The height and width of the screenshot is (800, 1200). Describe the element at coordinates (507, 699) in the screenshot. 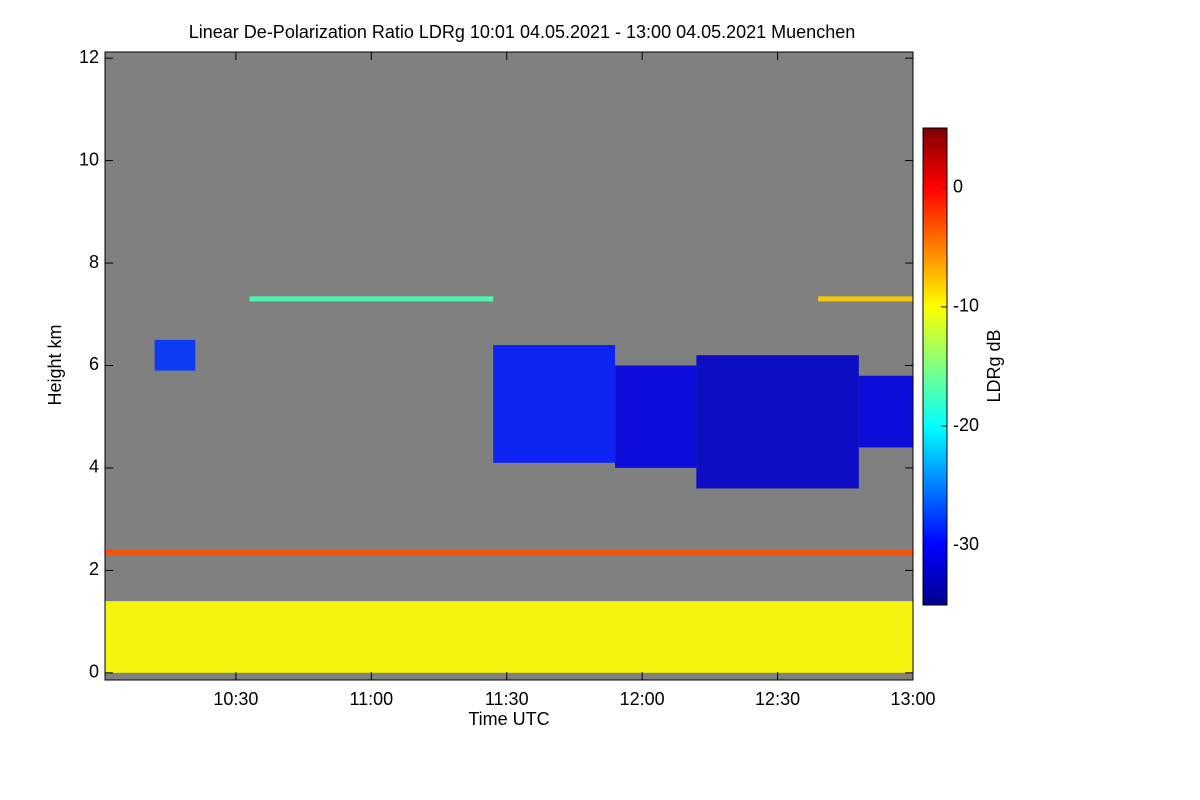

I see `x-tick-label: 11:30` at that location.